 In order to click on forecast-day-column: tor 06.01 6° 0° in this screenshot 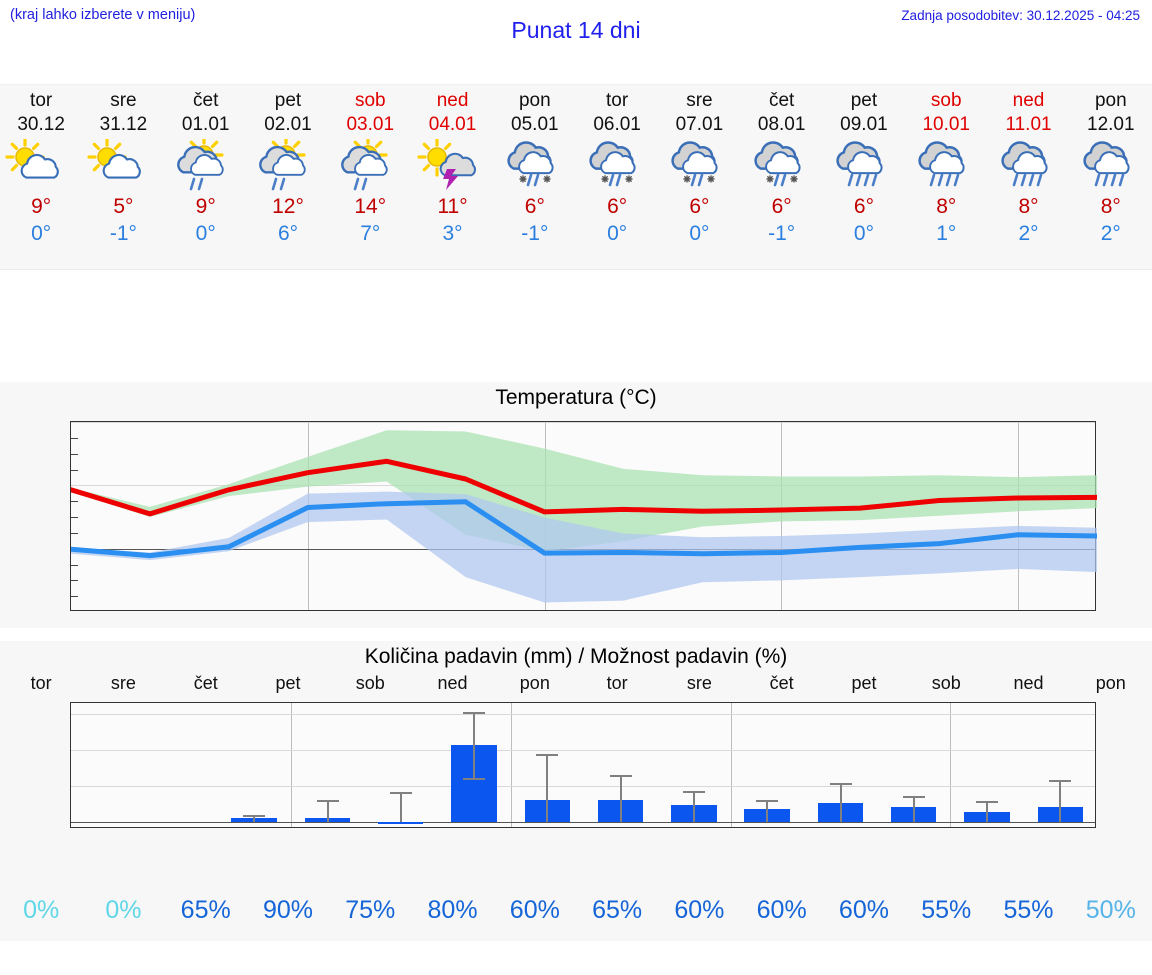, I will do `click(617, 177)`.